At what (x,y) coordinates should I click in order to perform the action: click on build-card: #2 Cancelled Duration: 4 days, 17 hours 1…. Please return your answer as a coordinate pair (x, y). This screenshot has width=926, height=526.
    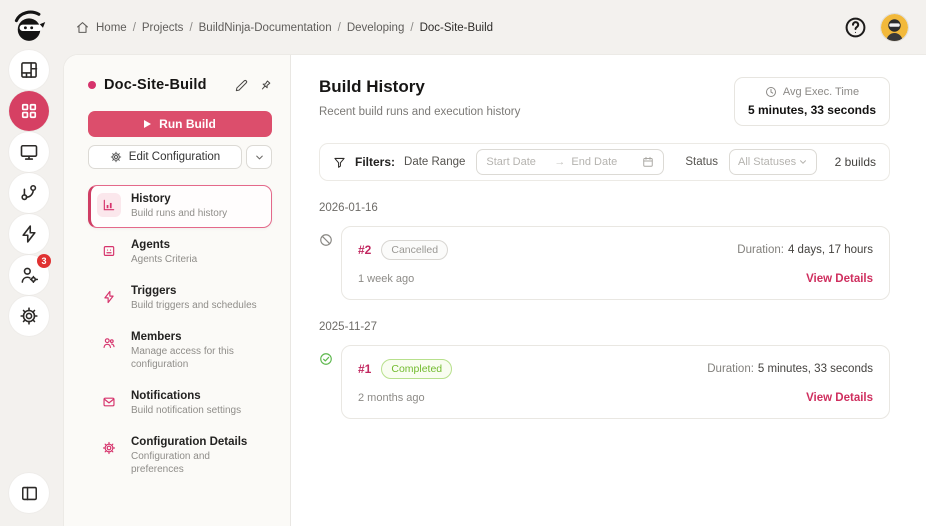
    Looking at the image, I should click on (615, 263).